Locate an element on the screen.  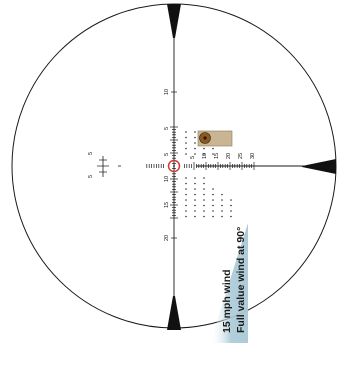
wind-annotation-line1: 15 mph wind is located at coordinates (227, 301).